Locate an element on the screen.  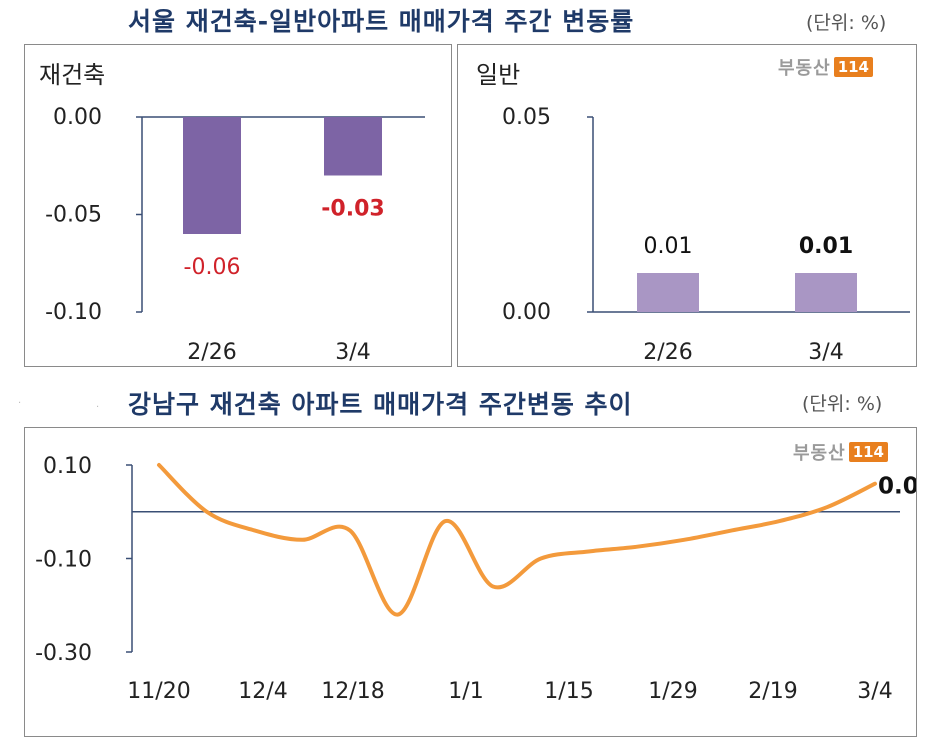
data-label: -0.03 is located at coordinates (352, 209).